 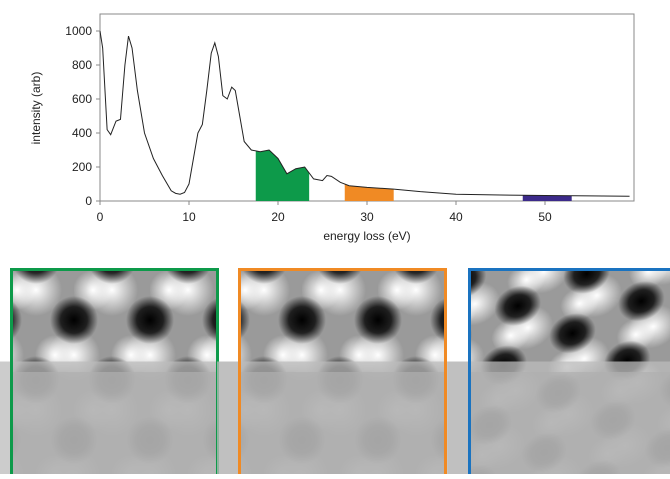 I want to click on x-tick-label: 40, so click(x=456, y=217).